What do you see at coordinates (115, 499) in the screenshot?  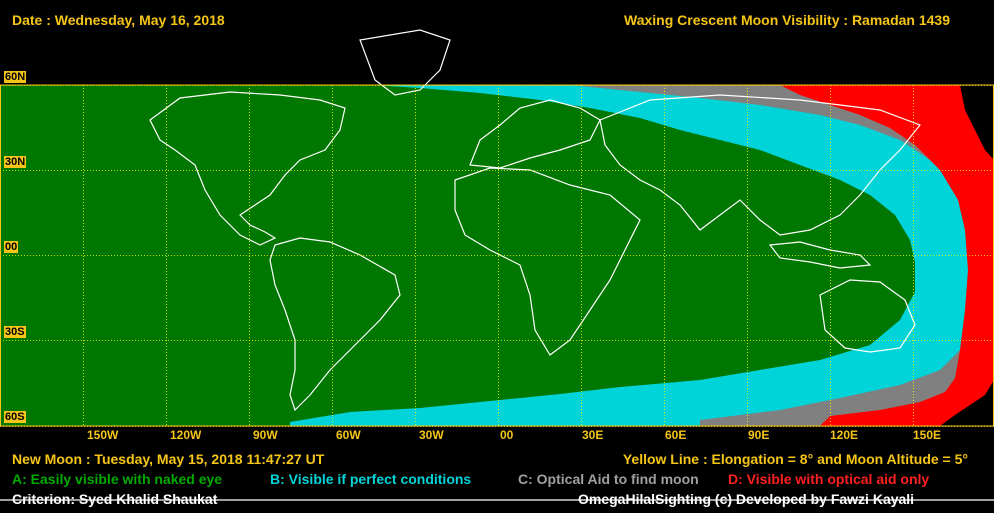 I see `criterion-label: Criterion: Syed Khalid Shaukat` at bounding box center [115, 499].